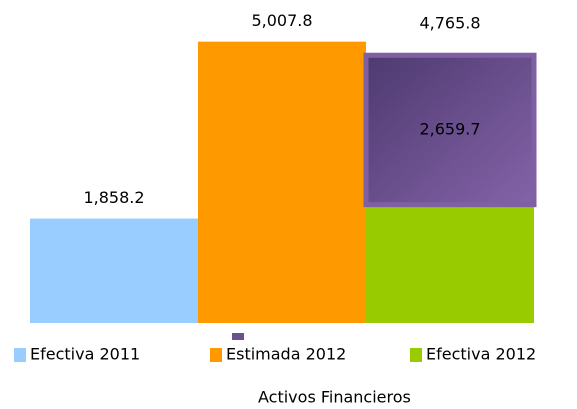 The image size is (577, 409). What do you see at coordinates (449, 23) in the screenshot?
I see `total-label: 4,765.8` at bounding box center [449, 23].